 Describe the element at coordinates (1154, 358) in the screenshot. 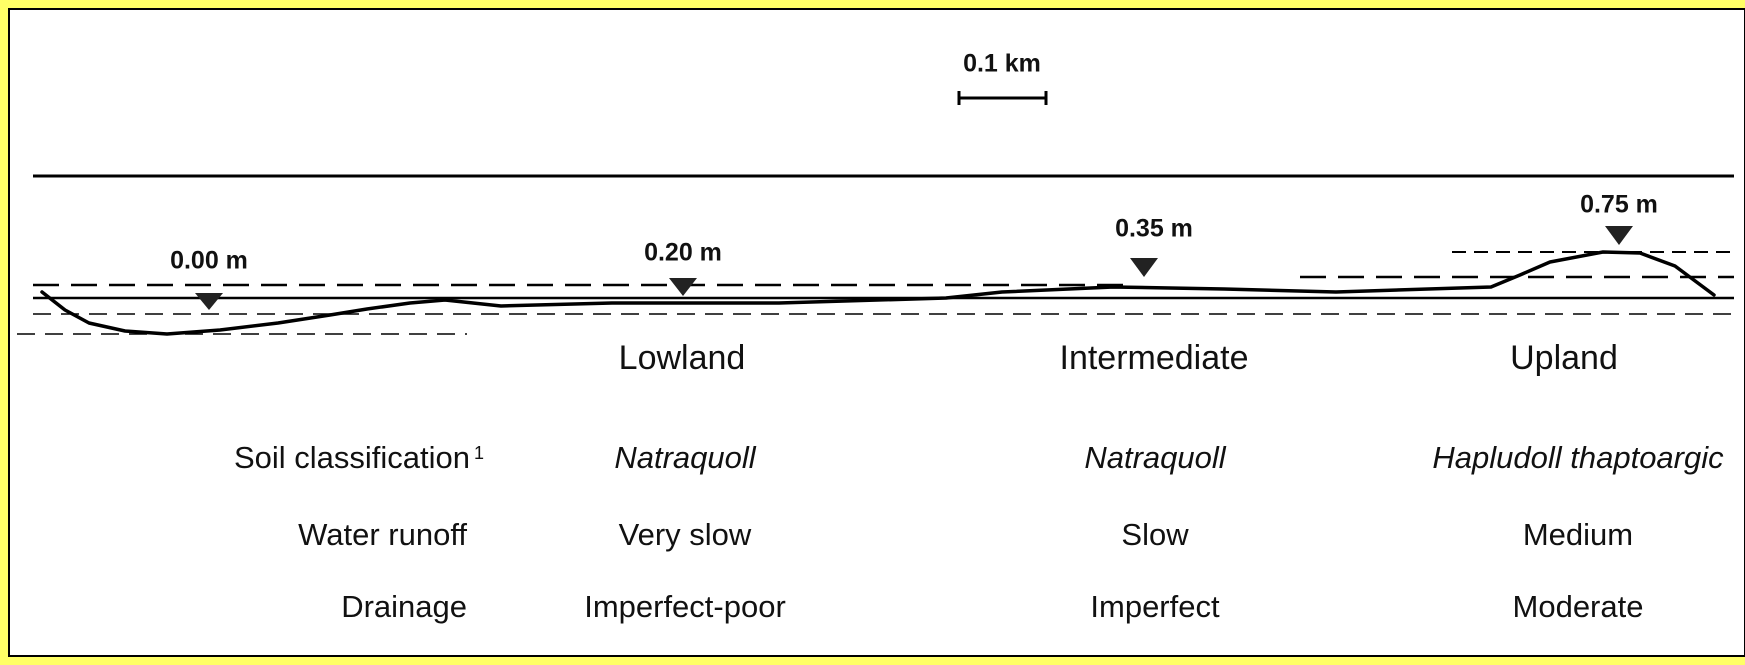

I see `zone-label: Intermediate` at that location.